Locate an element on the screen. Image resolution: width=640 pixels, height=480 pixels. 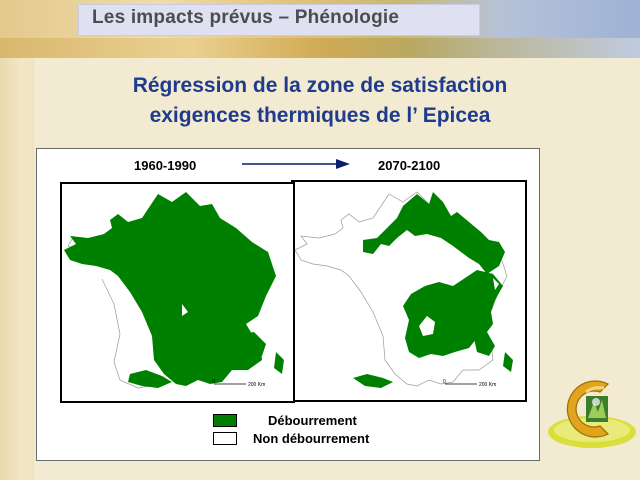
period-end-label: 2070-2100 is located at coordinates (409, 165).